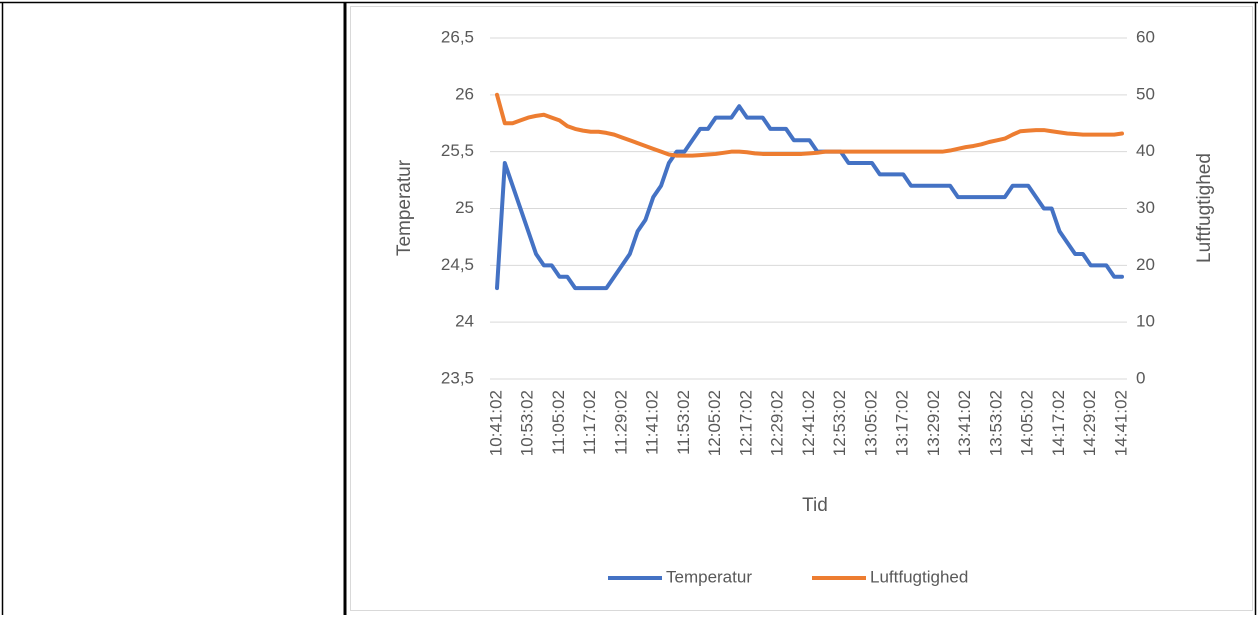  Describe the element at coordinates (464, 207) in the screenshot. I see `y-tick-label: 25` at that location.